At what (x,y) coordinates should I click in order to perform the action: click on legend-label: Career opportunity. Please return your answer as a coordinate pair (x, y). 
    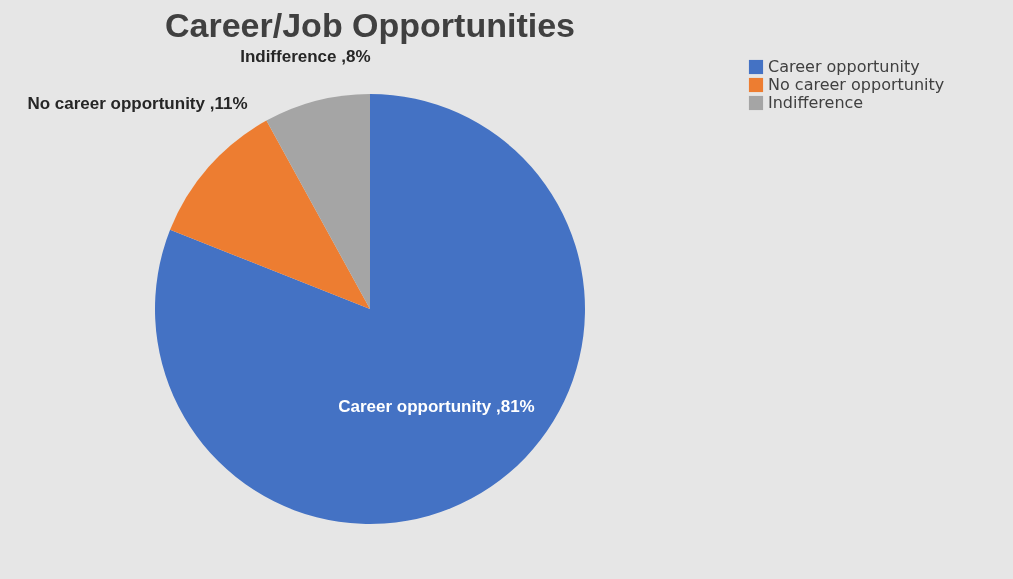
    Looking at the image, I should click on (844, 66).